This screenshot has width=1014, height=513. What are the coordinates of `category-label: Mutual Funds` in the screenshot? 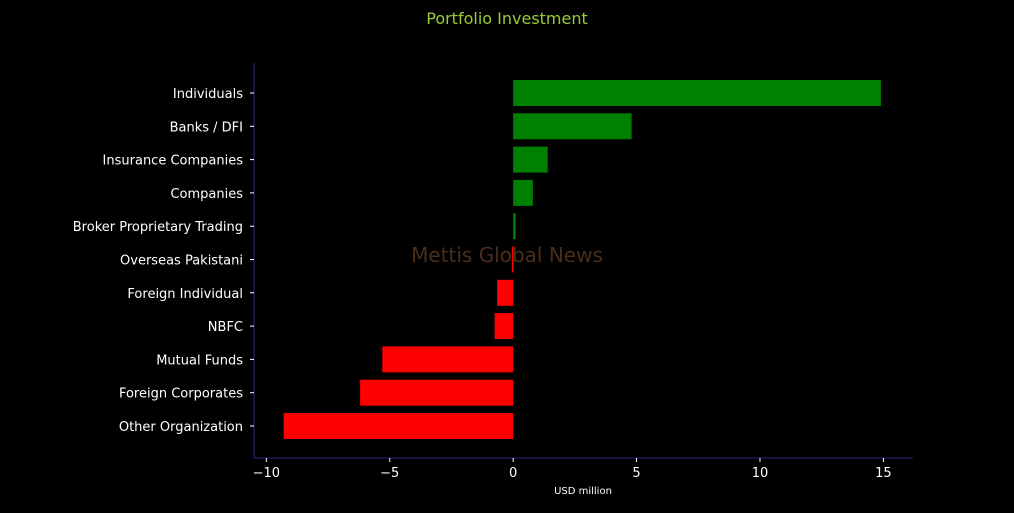 It's located at (199, 360).